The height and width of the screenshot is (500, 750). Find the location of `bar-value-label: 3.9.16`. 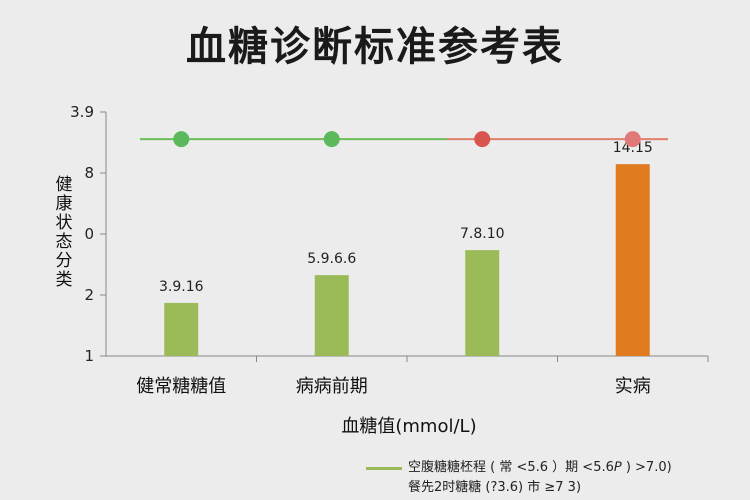

bar-value-label: 3.9.16 is located at coordinates (181, 287).